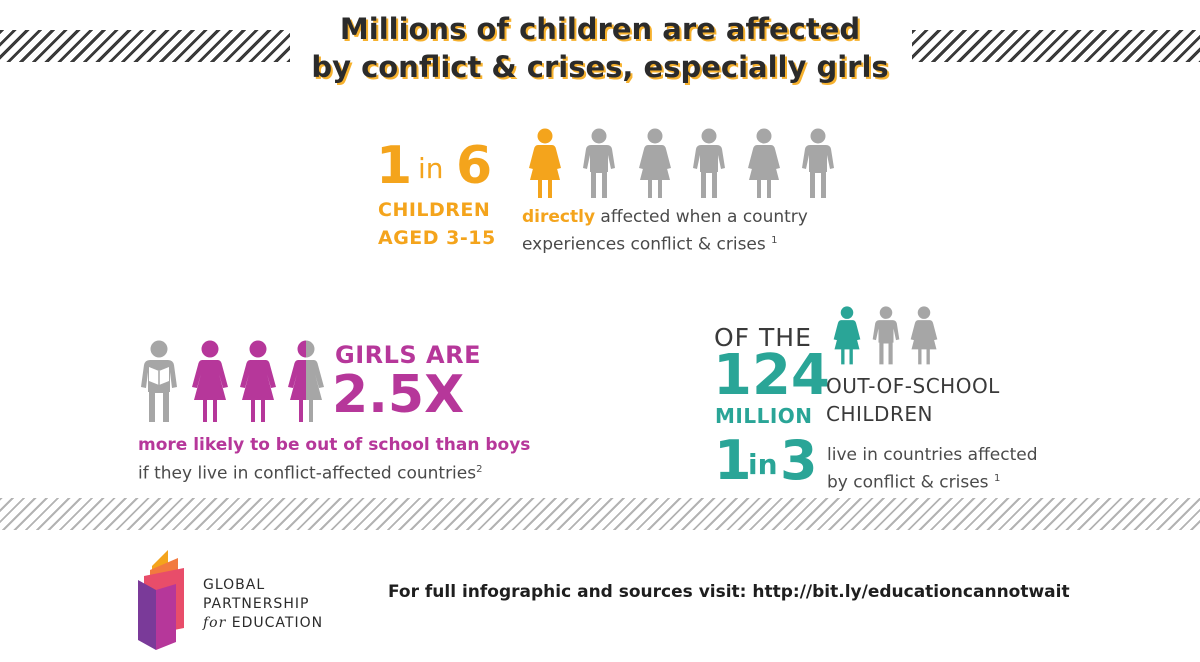  I want to click on org-name-education: EDUCATION, so click(275, 623).